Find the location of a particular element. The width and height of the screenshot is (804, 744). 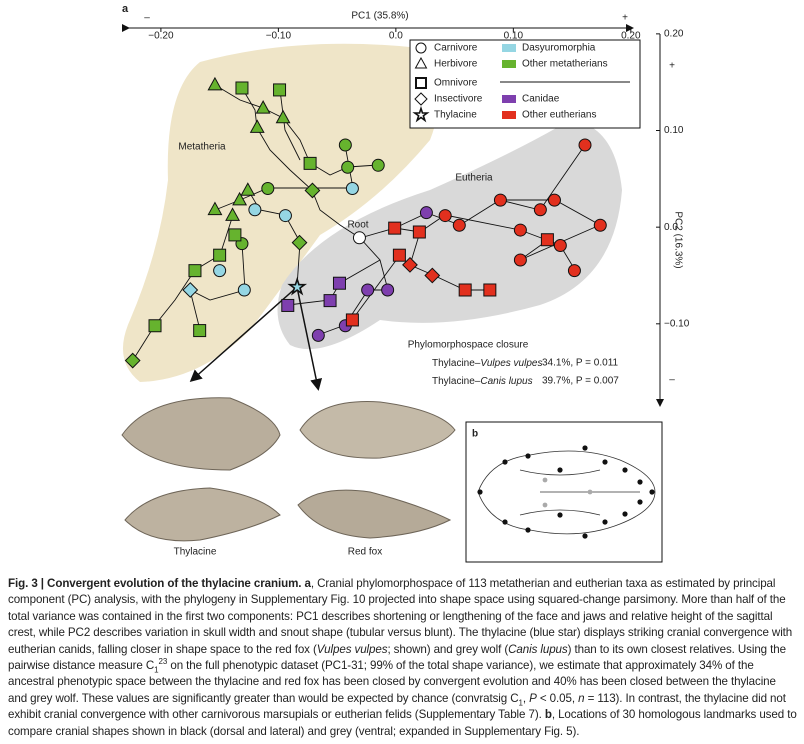

y-tick-label: 0.20 is located at coordinates (674, 34).